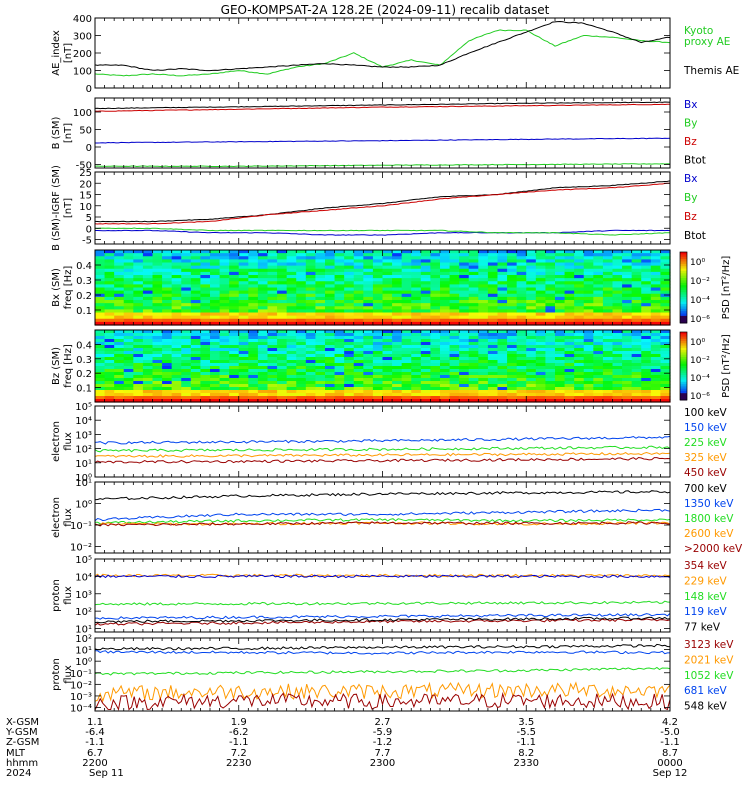  What do you see at coordinates (700, 379) in the screenshot?
I see `colorbar-tick-label: 10⁻⁴` at bounding box center [700, 379].